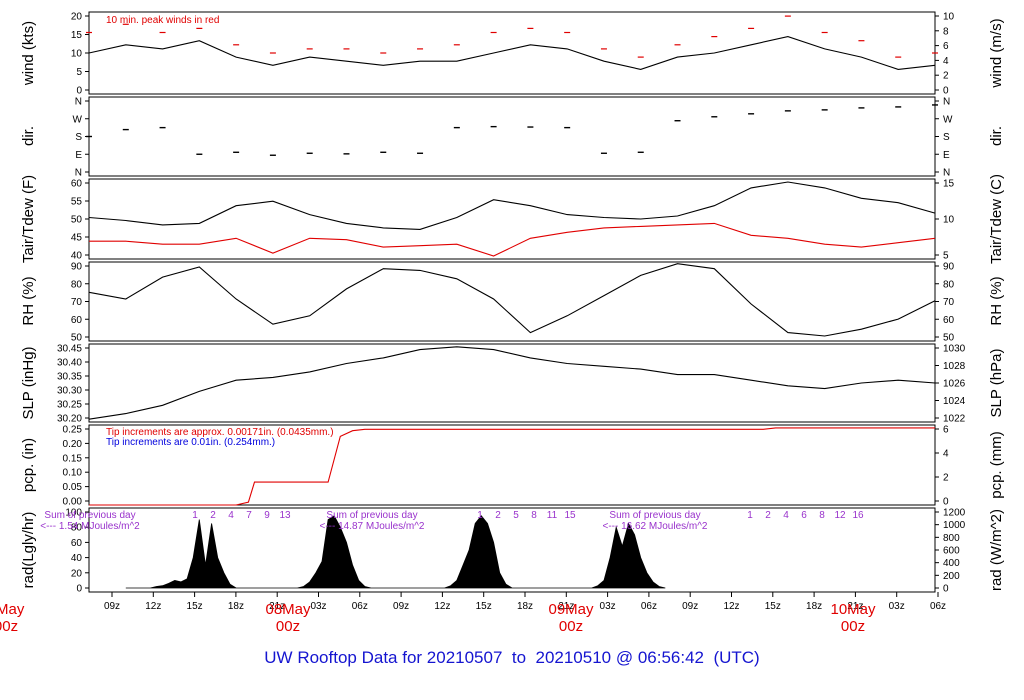 This screenshot has width=1024, height=700. Describe the element at coordinates (78, 137) in the screenshot. I see `direction-ytick-left-label: S` at that location.